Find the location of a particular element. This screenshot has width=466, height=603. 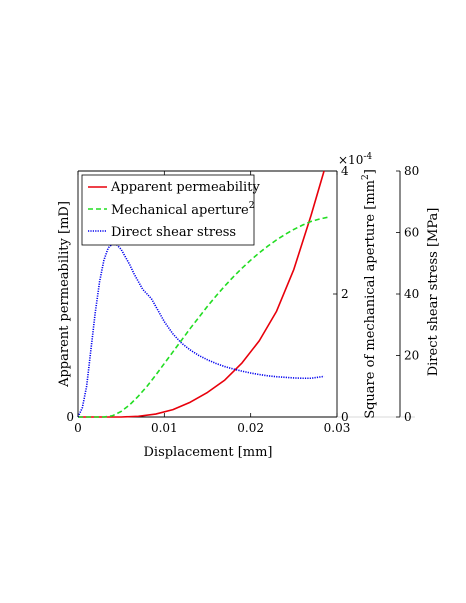

middle-axis-multiplier: ×10⁻⁴ is located at coordinates (355, 159).